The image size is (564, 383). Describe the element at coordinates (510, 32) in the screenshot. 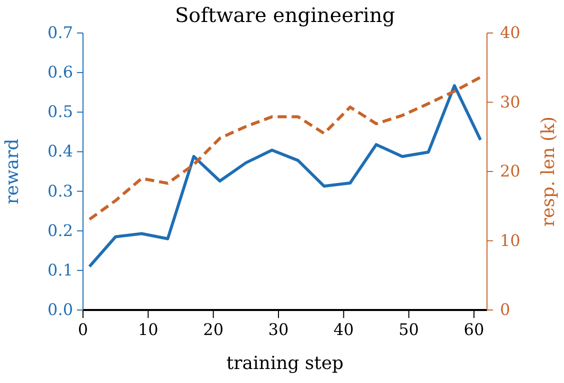

I see `y2-tick-label: 40` at that location.